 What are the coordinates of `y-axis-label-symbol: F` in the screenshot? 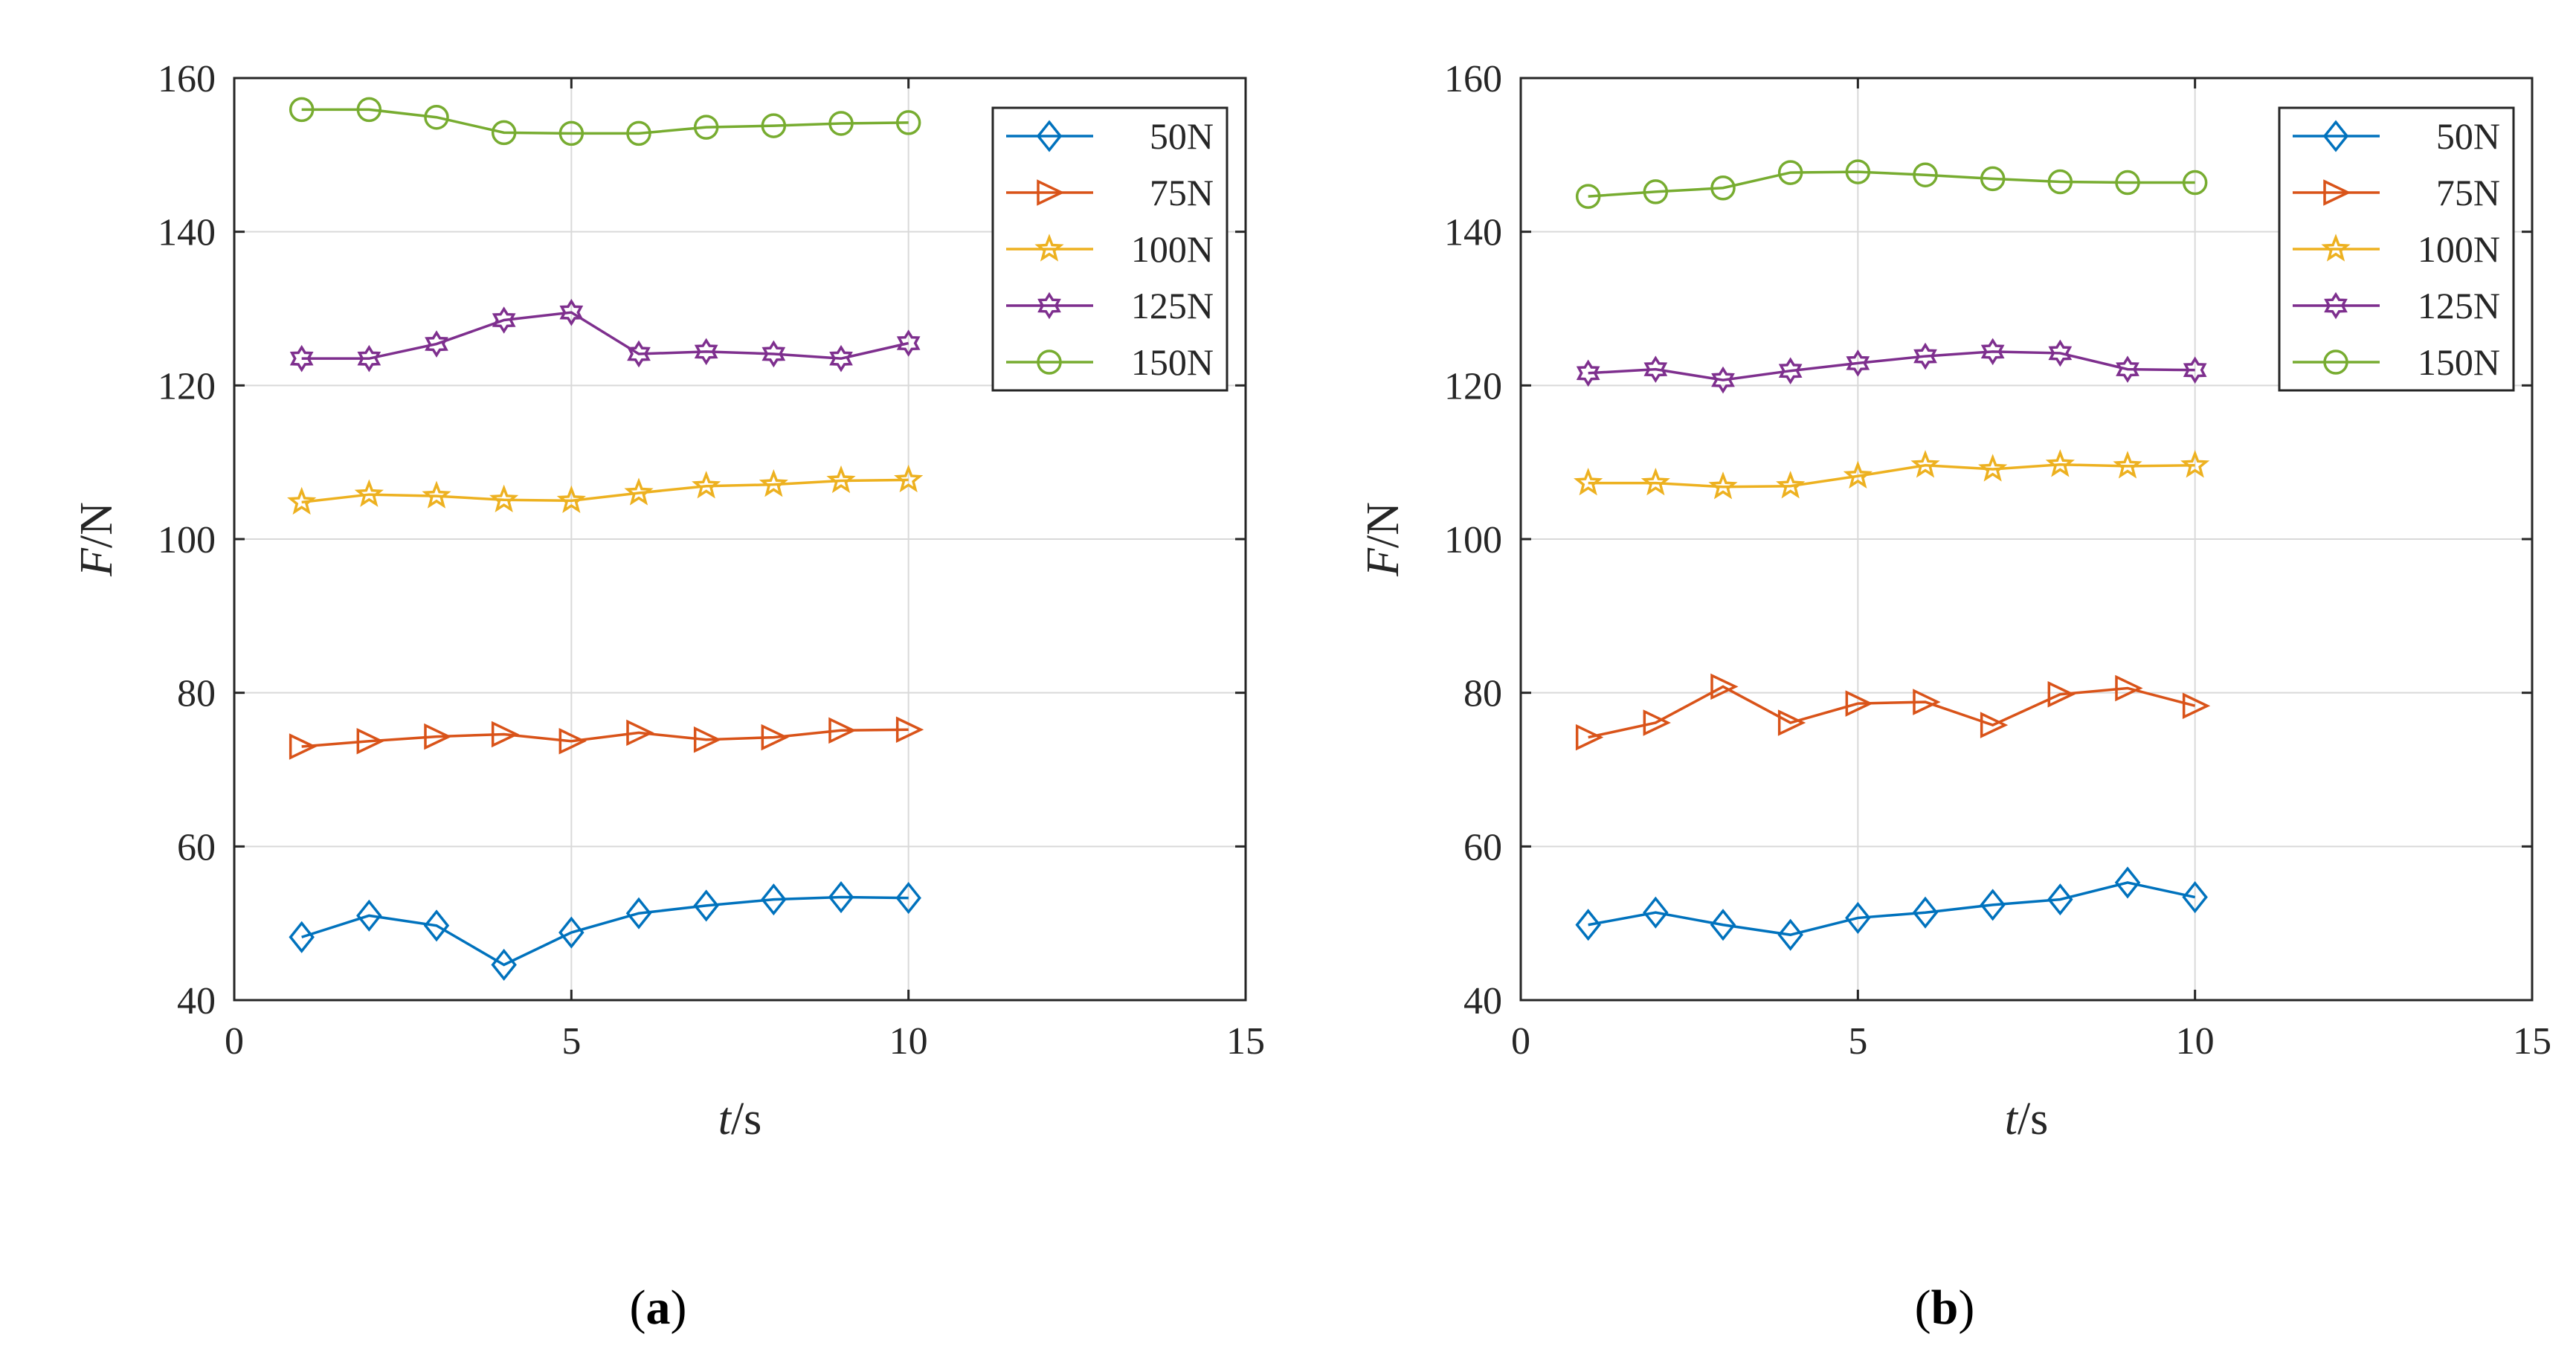 It's located at (1383, 562).